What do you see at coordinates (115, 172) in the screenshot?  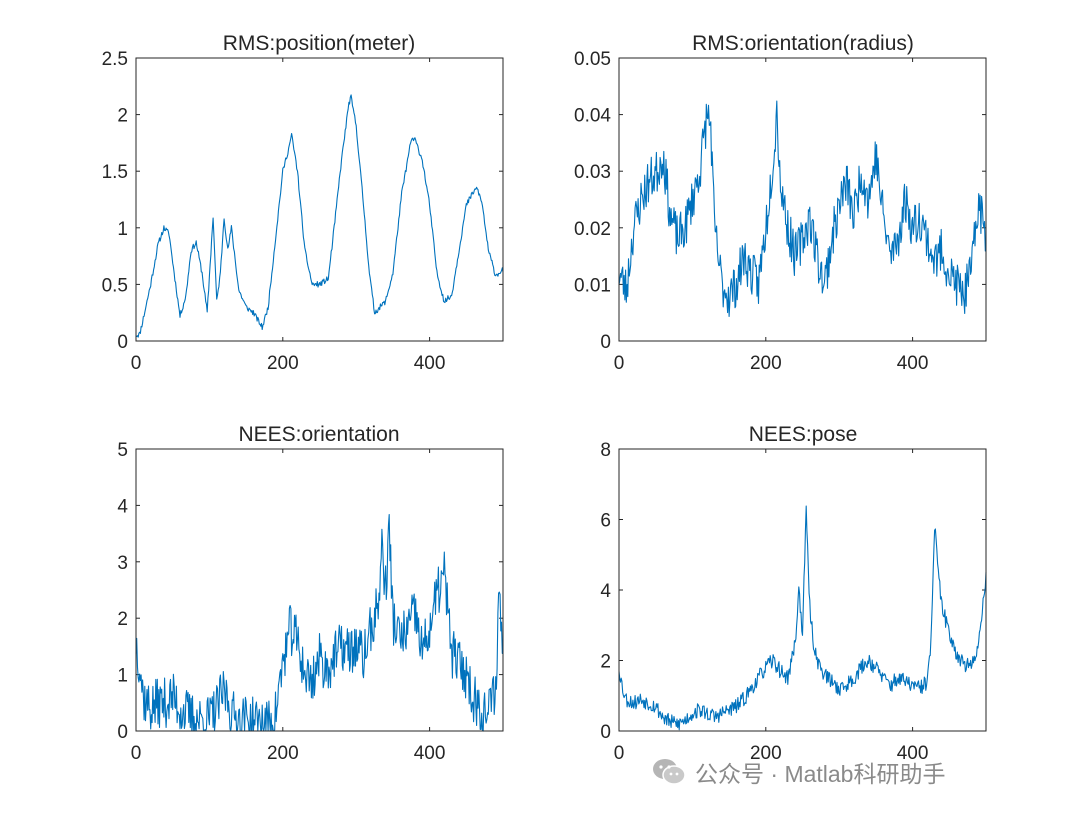 I see `y-tick-label: 1.5` at bounding box center [115, 172].